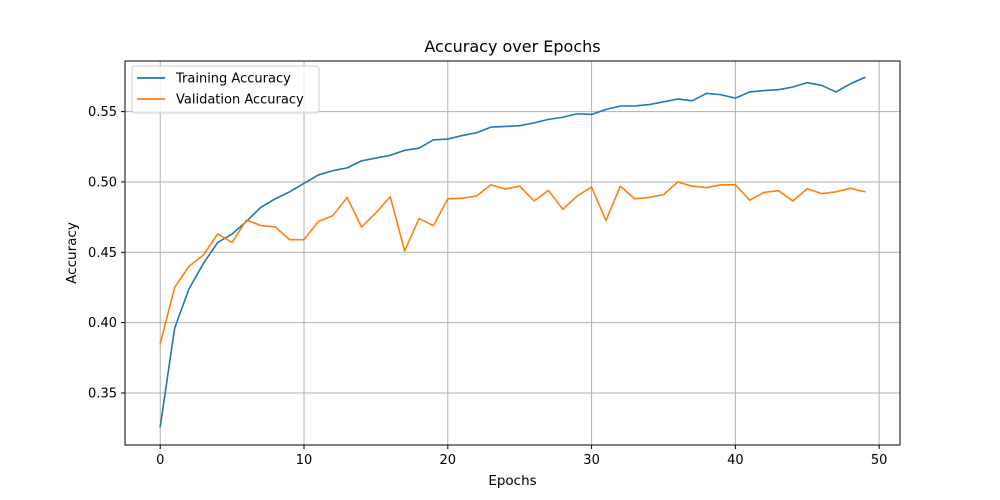  I want to click on y-axis-ticks: 0.35 0.40 0.45 0.50 0.55, so click(106, 253).